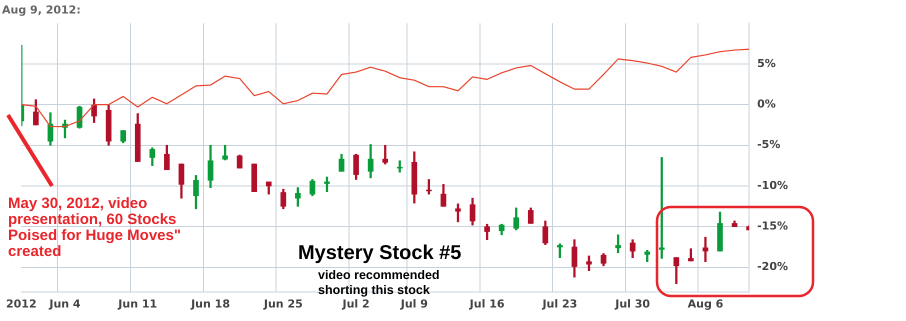 Image resolution: width=906 pixels, height=321 pixels. Describe the element at coordinates (559, 303) in the screenshot. I see `x-tick-label: Jul 23` at that location.